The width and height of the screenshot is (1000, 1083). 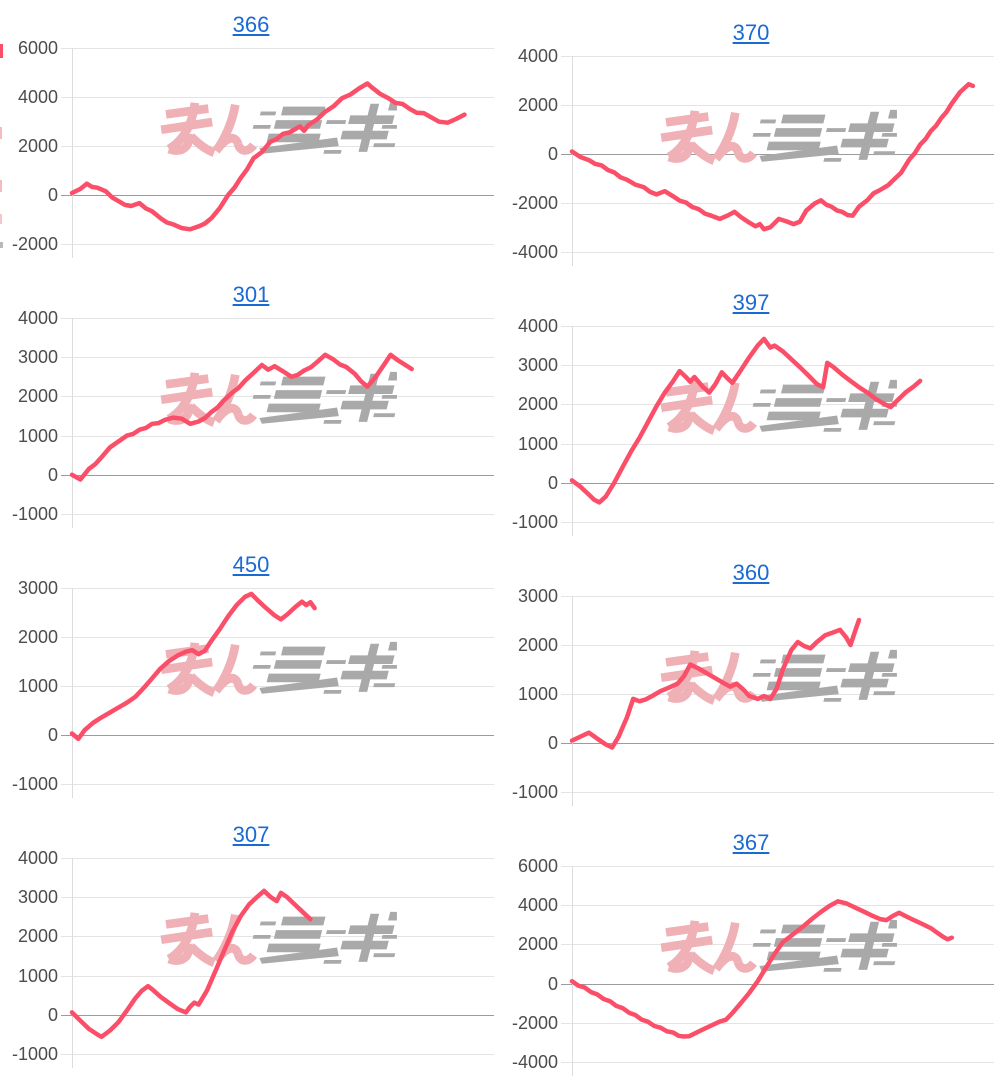 I want to click on chart-panel-366: 366 6000 4000 2000 0 -2000, so click(x=250, y=135).